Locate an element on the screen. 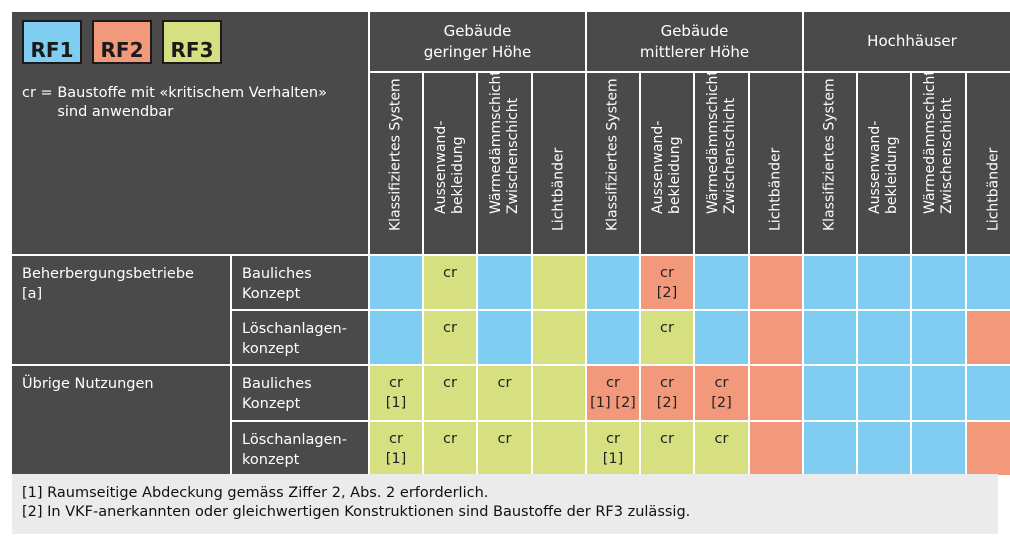  rating-cell: cr [1] [2] is located at coordinates (613, 393).